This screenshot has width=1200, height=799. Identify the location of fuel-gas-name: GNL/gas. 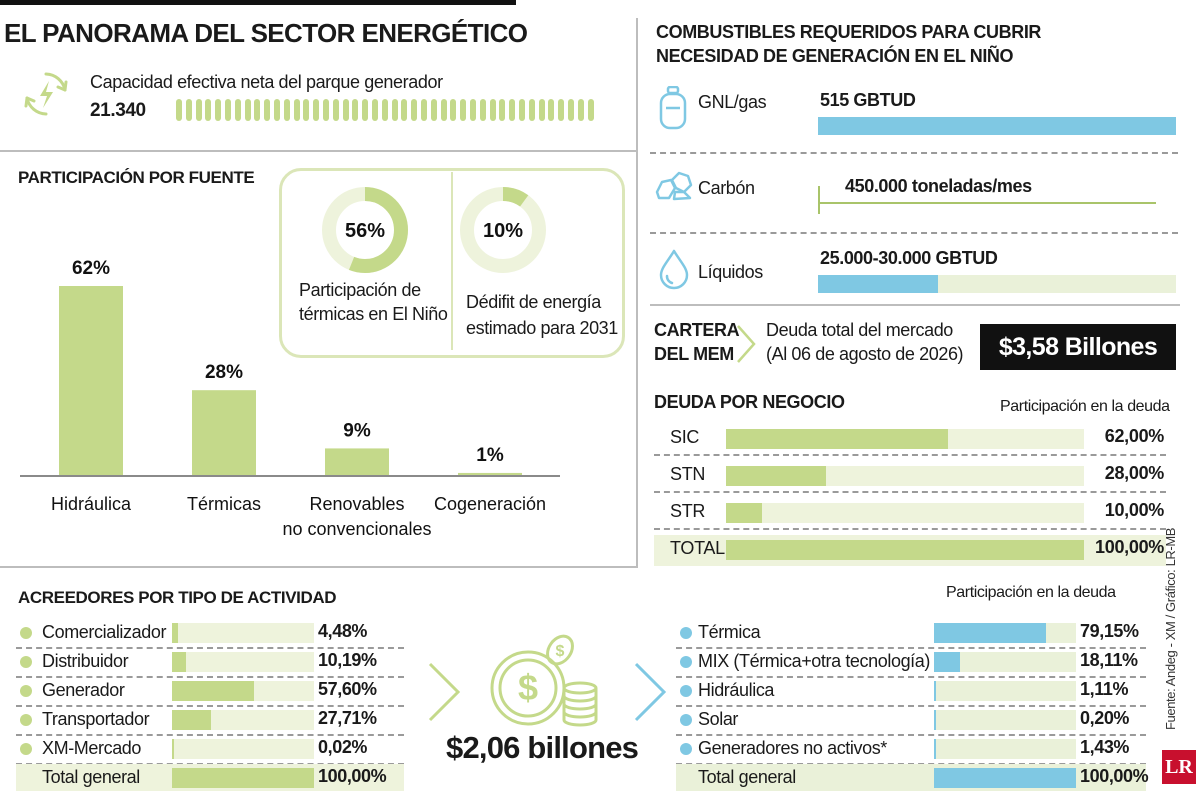
(732, 102).